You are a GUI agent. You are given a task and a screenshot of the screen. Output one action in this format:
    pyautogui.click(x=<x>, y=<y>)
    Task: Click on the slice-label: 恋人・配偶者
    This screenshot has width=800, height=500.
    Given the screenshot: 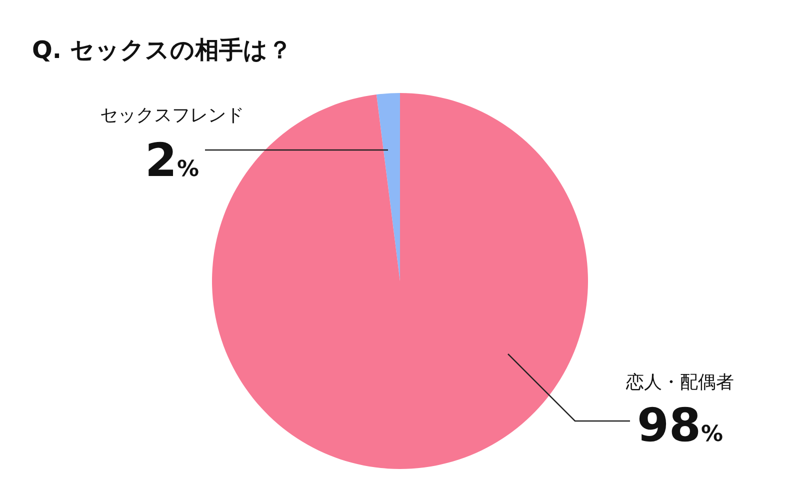 What is the action you would take?
    pyautogui.click(x=679, y=382)
    